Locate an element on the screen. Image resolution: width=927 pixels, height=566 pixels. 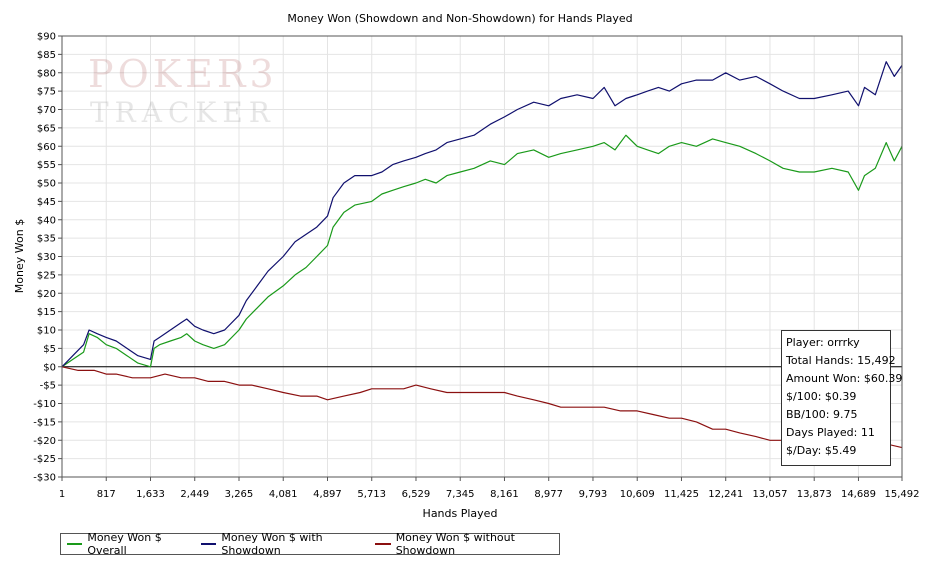
stat-per-day: $/Day: $5.49 is located at coordinates (821, 450).